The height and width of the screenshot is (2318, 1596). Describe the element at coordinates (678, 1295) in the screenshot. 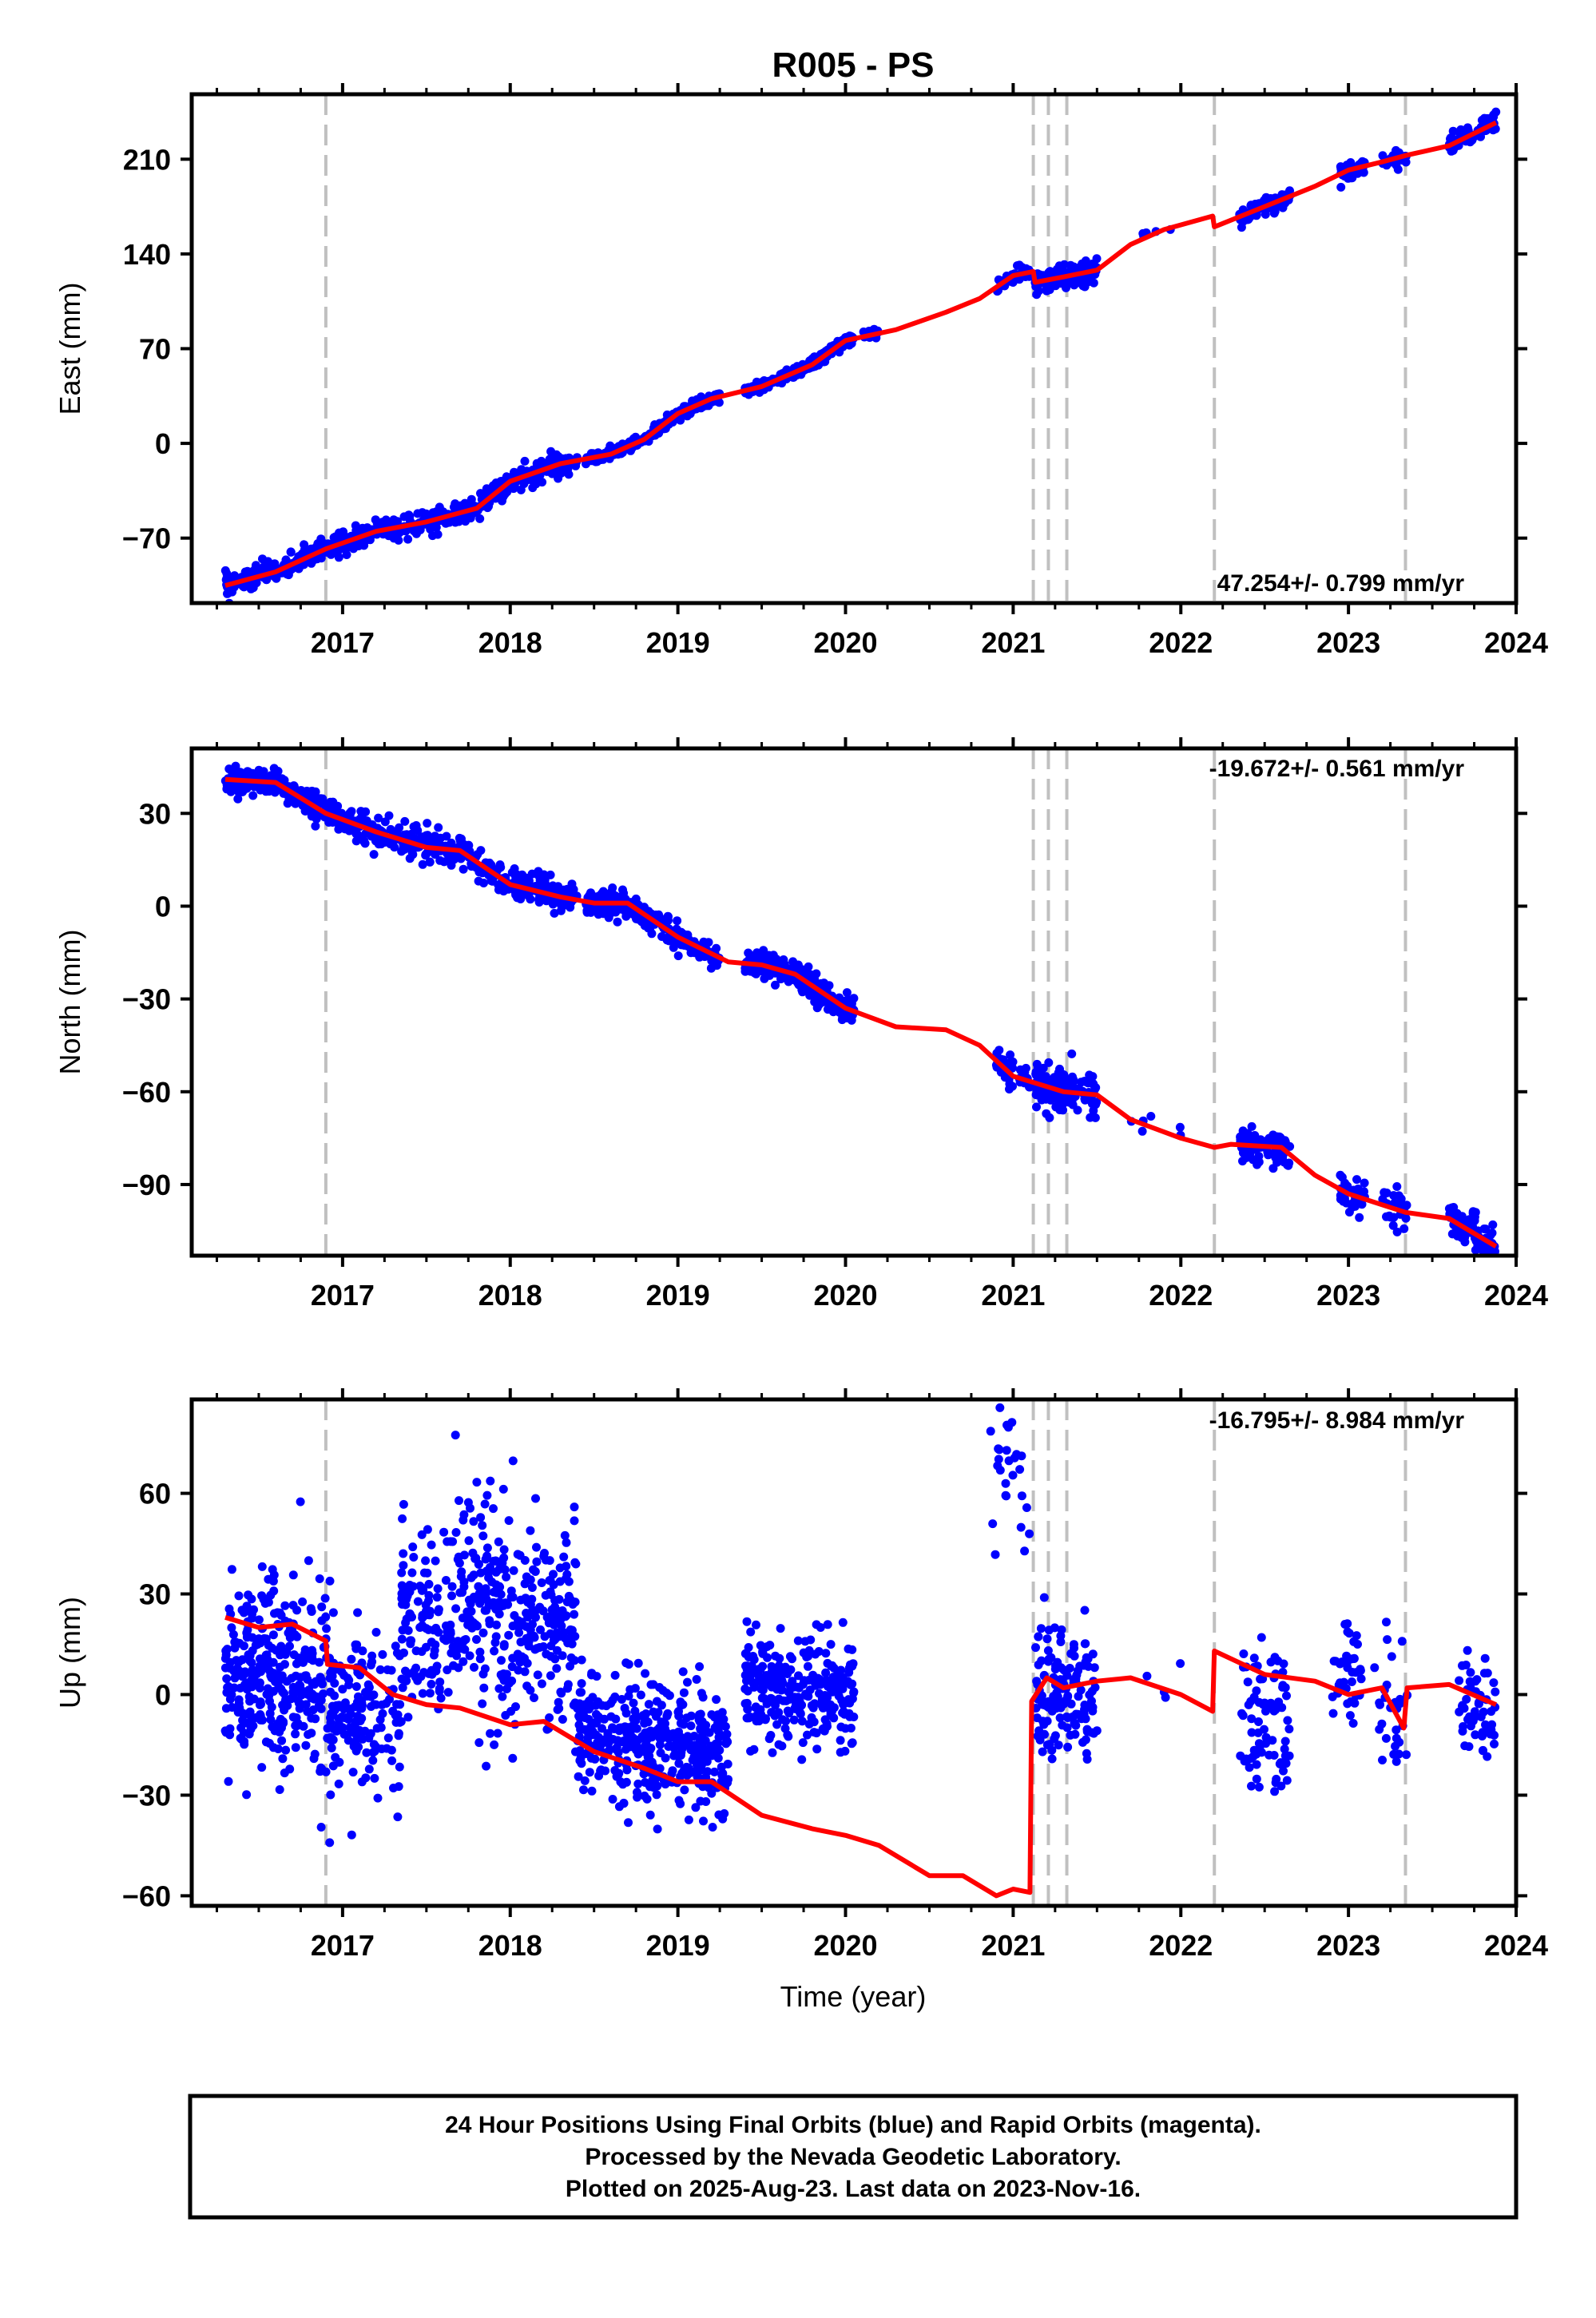

I see `x-tick-label: 2019` at that location.